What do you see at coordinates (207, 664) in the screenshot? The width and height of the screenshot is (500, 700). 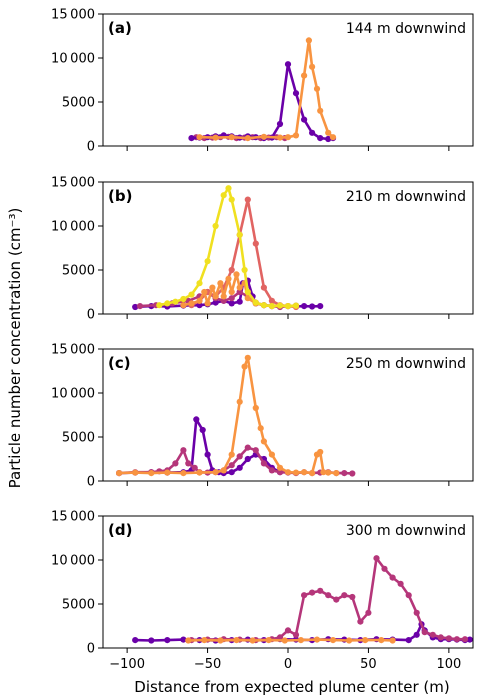 I see `x-tick-label: −50` at bounding box center [207, 664].